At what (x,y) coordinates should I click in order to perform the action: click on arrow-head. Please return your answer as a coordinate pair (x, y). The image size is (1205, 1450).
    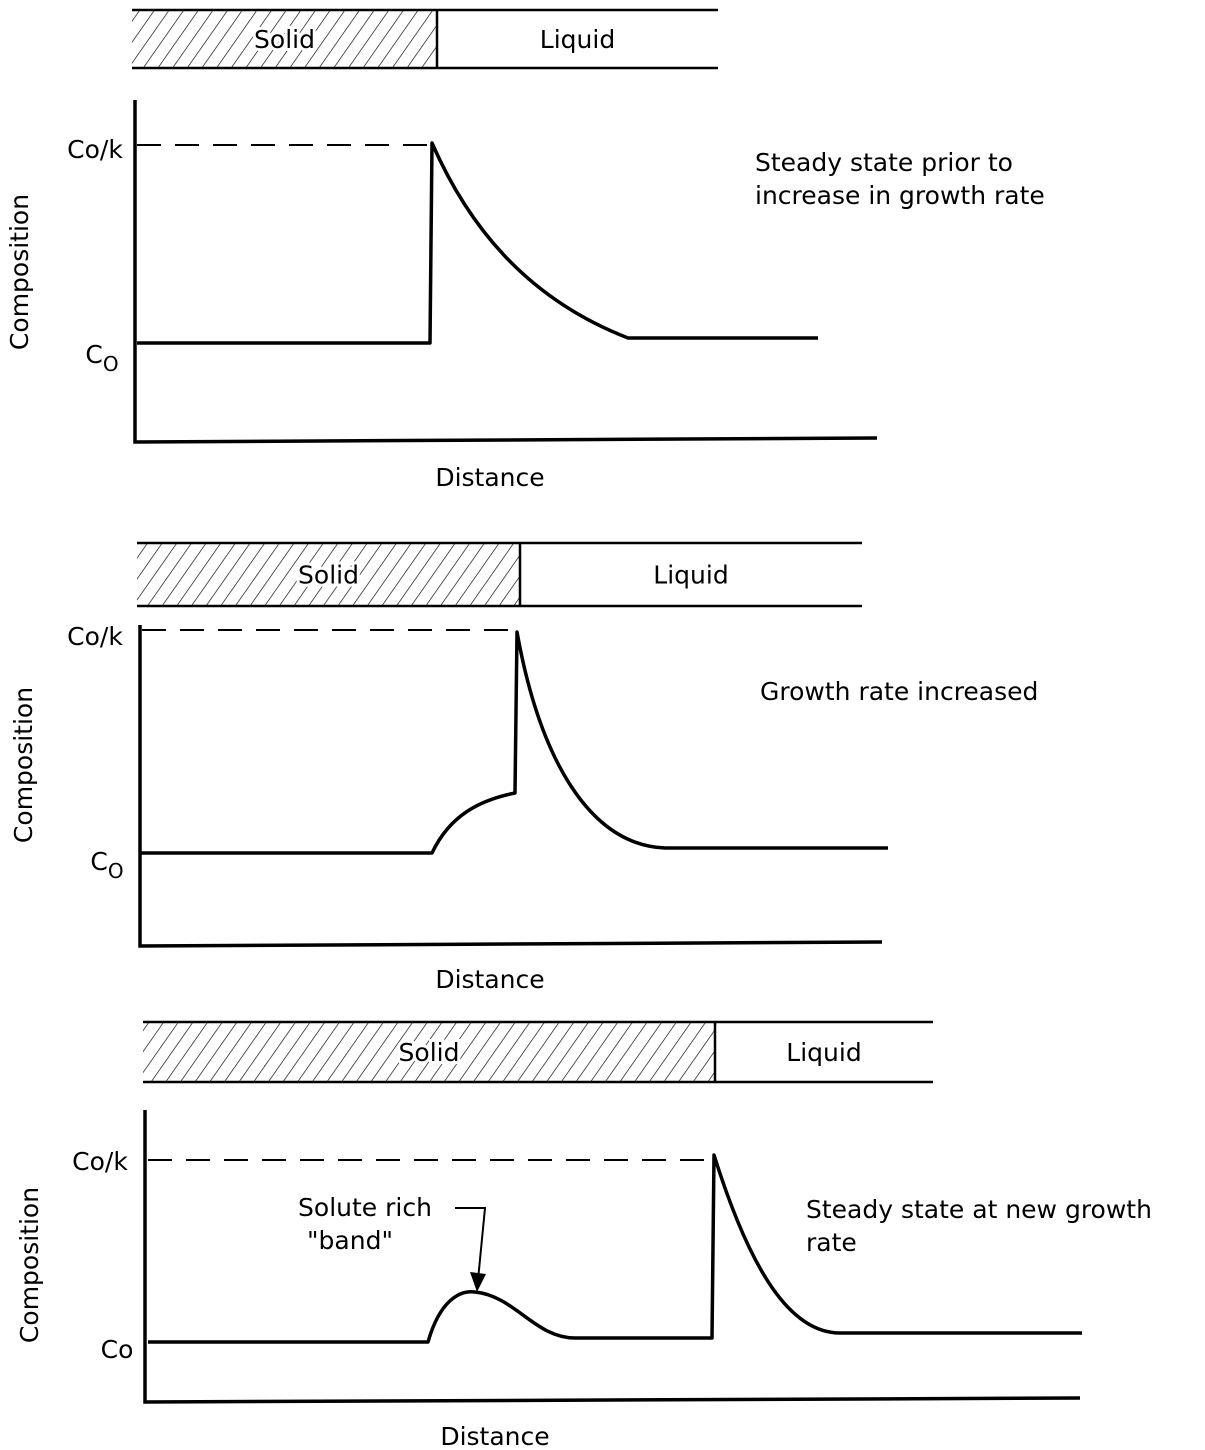
    Looking at the image, I should click on (478, 1282).